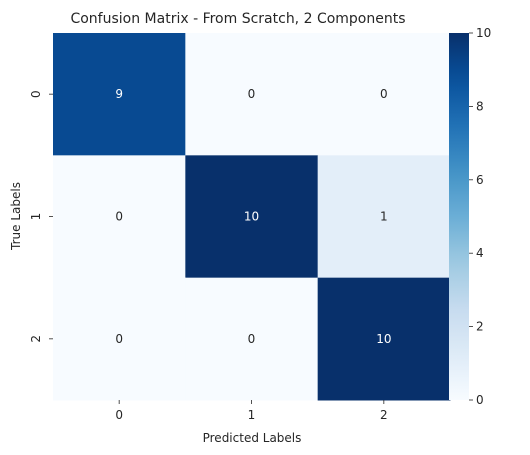 This screenshot has height=455, width=530. What do you see at coordinates (36, 94) in the screenshot?
I see `y-tick-label-0: 0` at bounding box center [36, 94].